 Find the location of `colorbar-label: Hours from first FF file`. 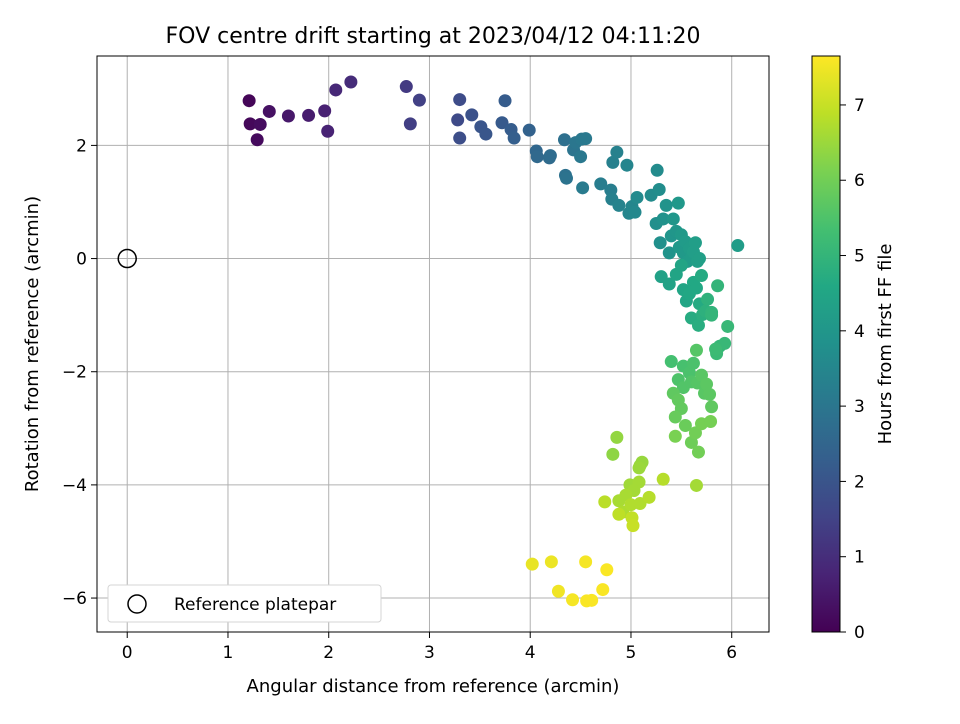

colorbar-label: Hours from first FF file is located at coordinates (885, 344).